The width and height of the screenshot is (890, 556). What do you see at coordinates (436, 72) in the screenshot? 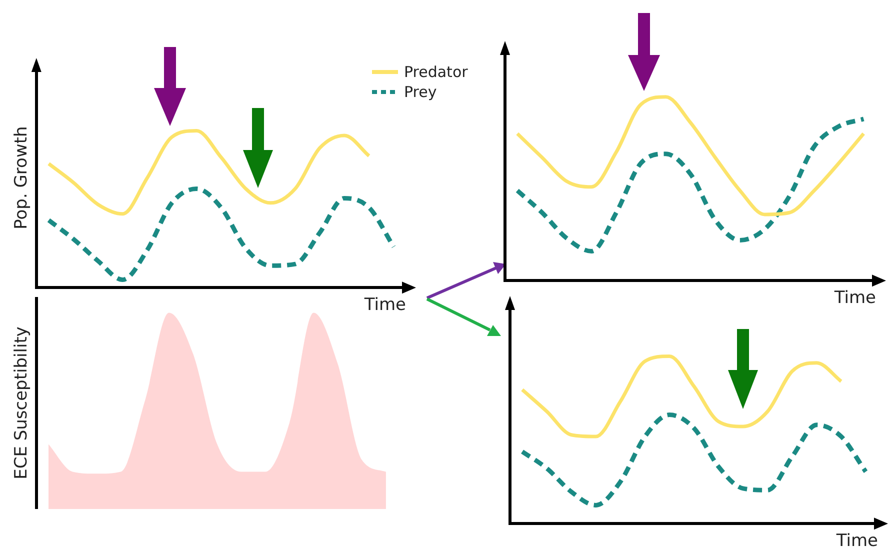
I see `legend-label: Predator` at bounding box center [436, 72].